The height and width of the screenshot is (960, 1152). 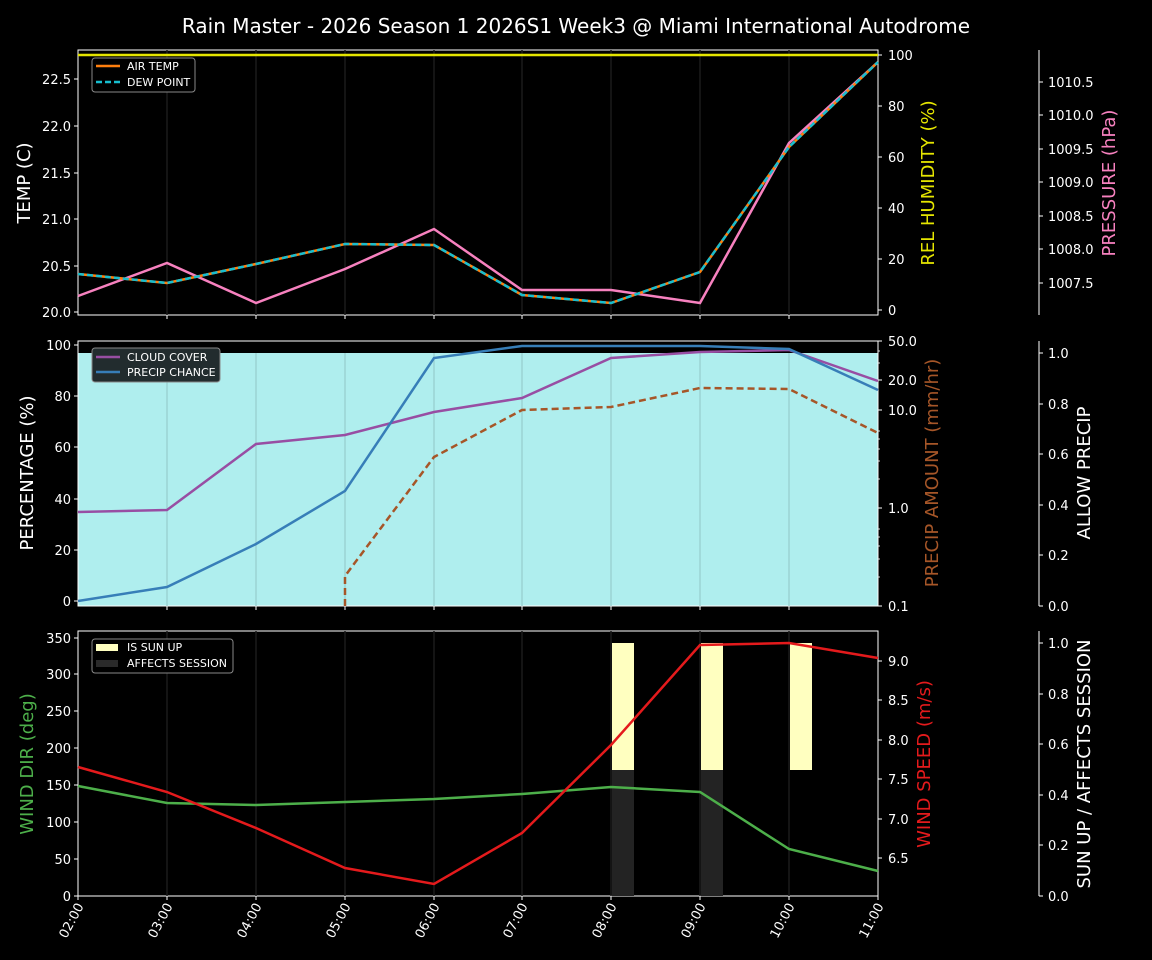 What do you see at coordinates (906, 761) in the screenshot?
I see `wind-speed-axis: 6.5 7.0 7.5 8.0 8.5 9.0 WIND SPEED (m/s)` at bounding box center [906, 761].